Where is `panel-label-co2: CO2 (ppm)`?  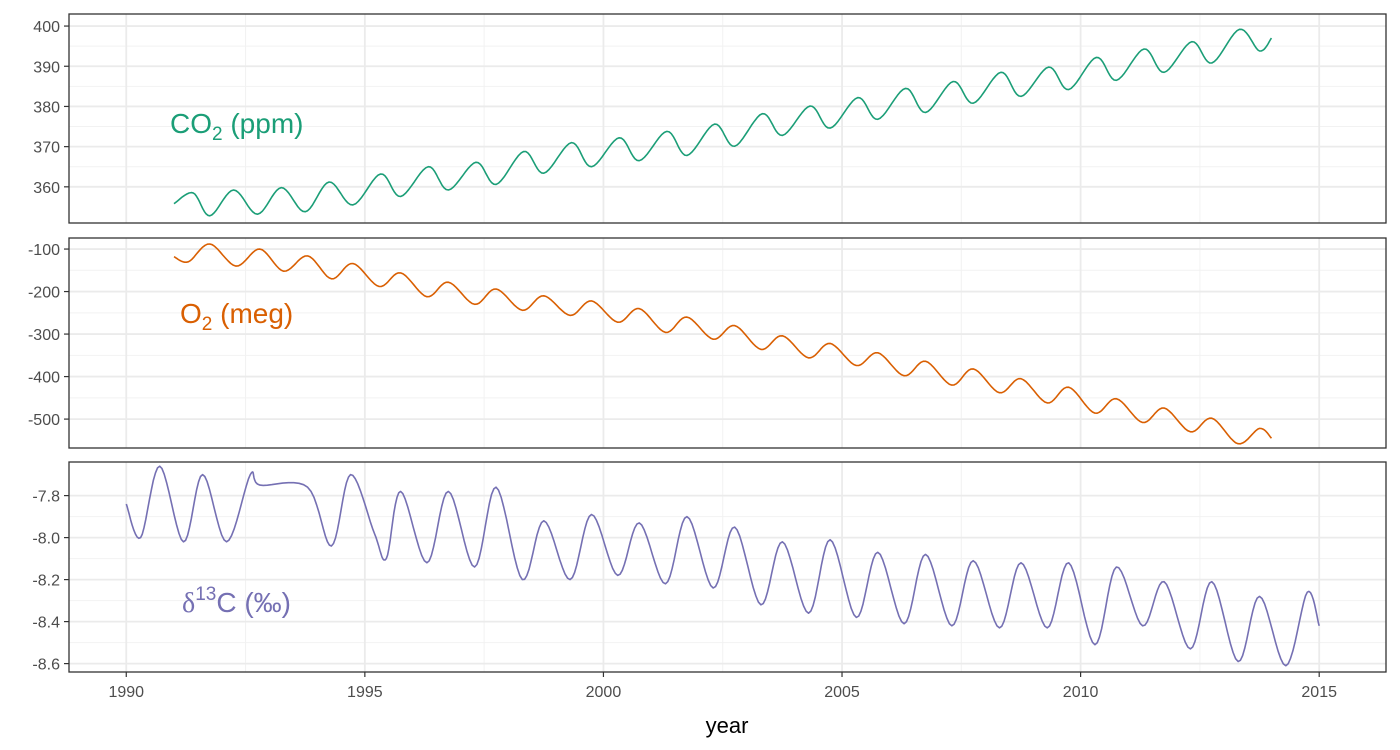 panel-label-co2: CO2 (ppm) is located at coordinates (236, 126).